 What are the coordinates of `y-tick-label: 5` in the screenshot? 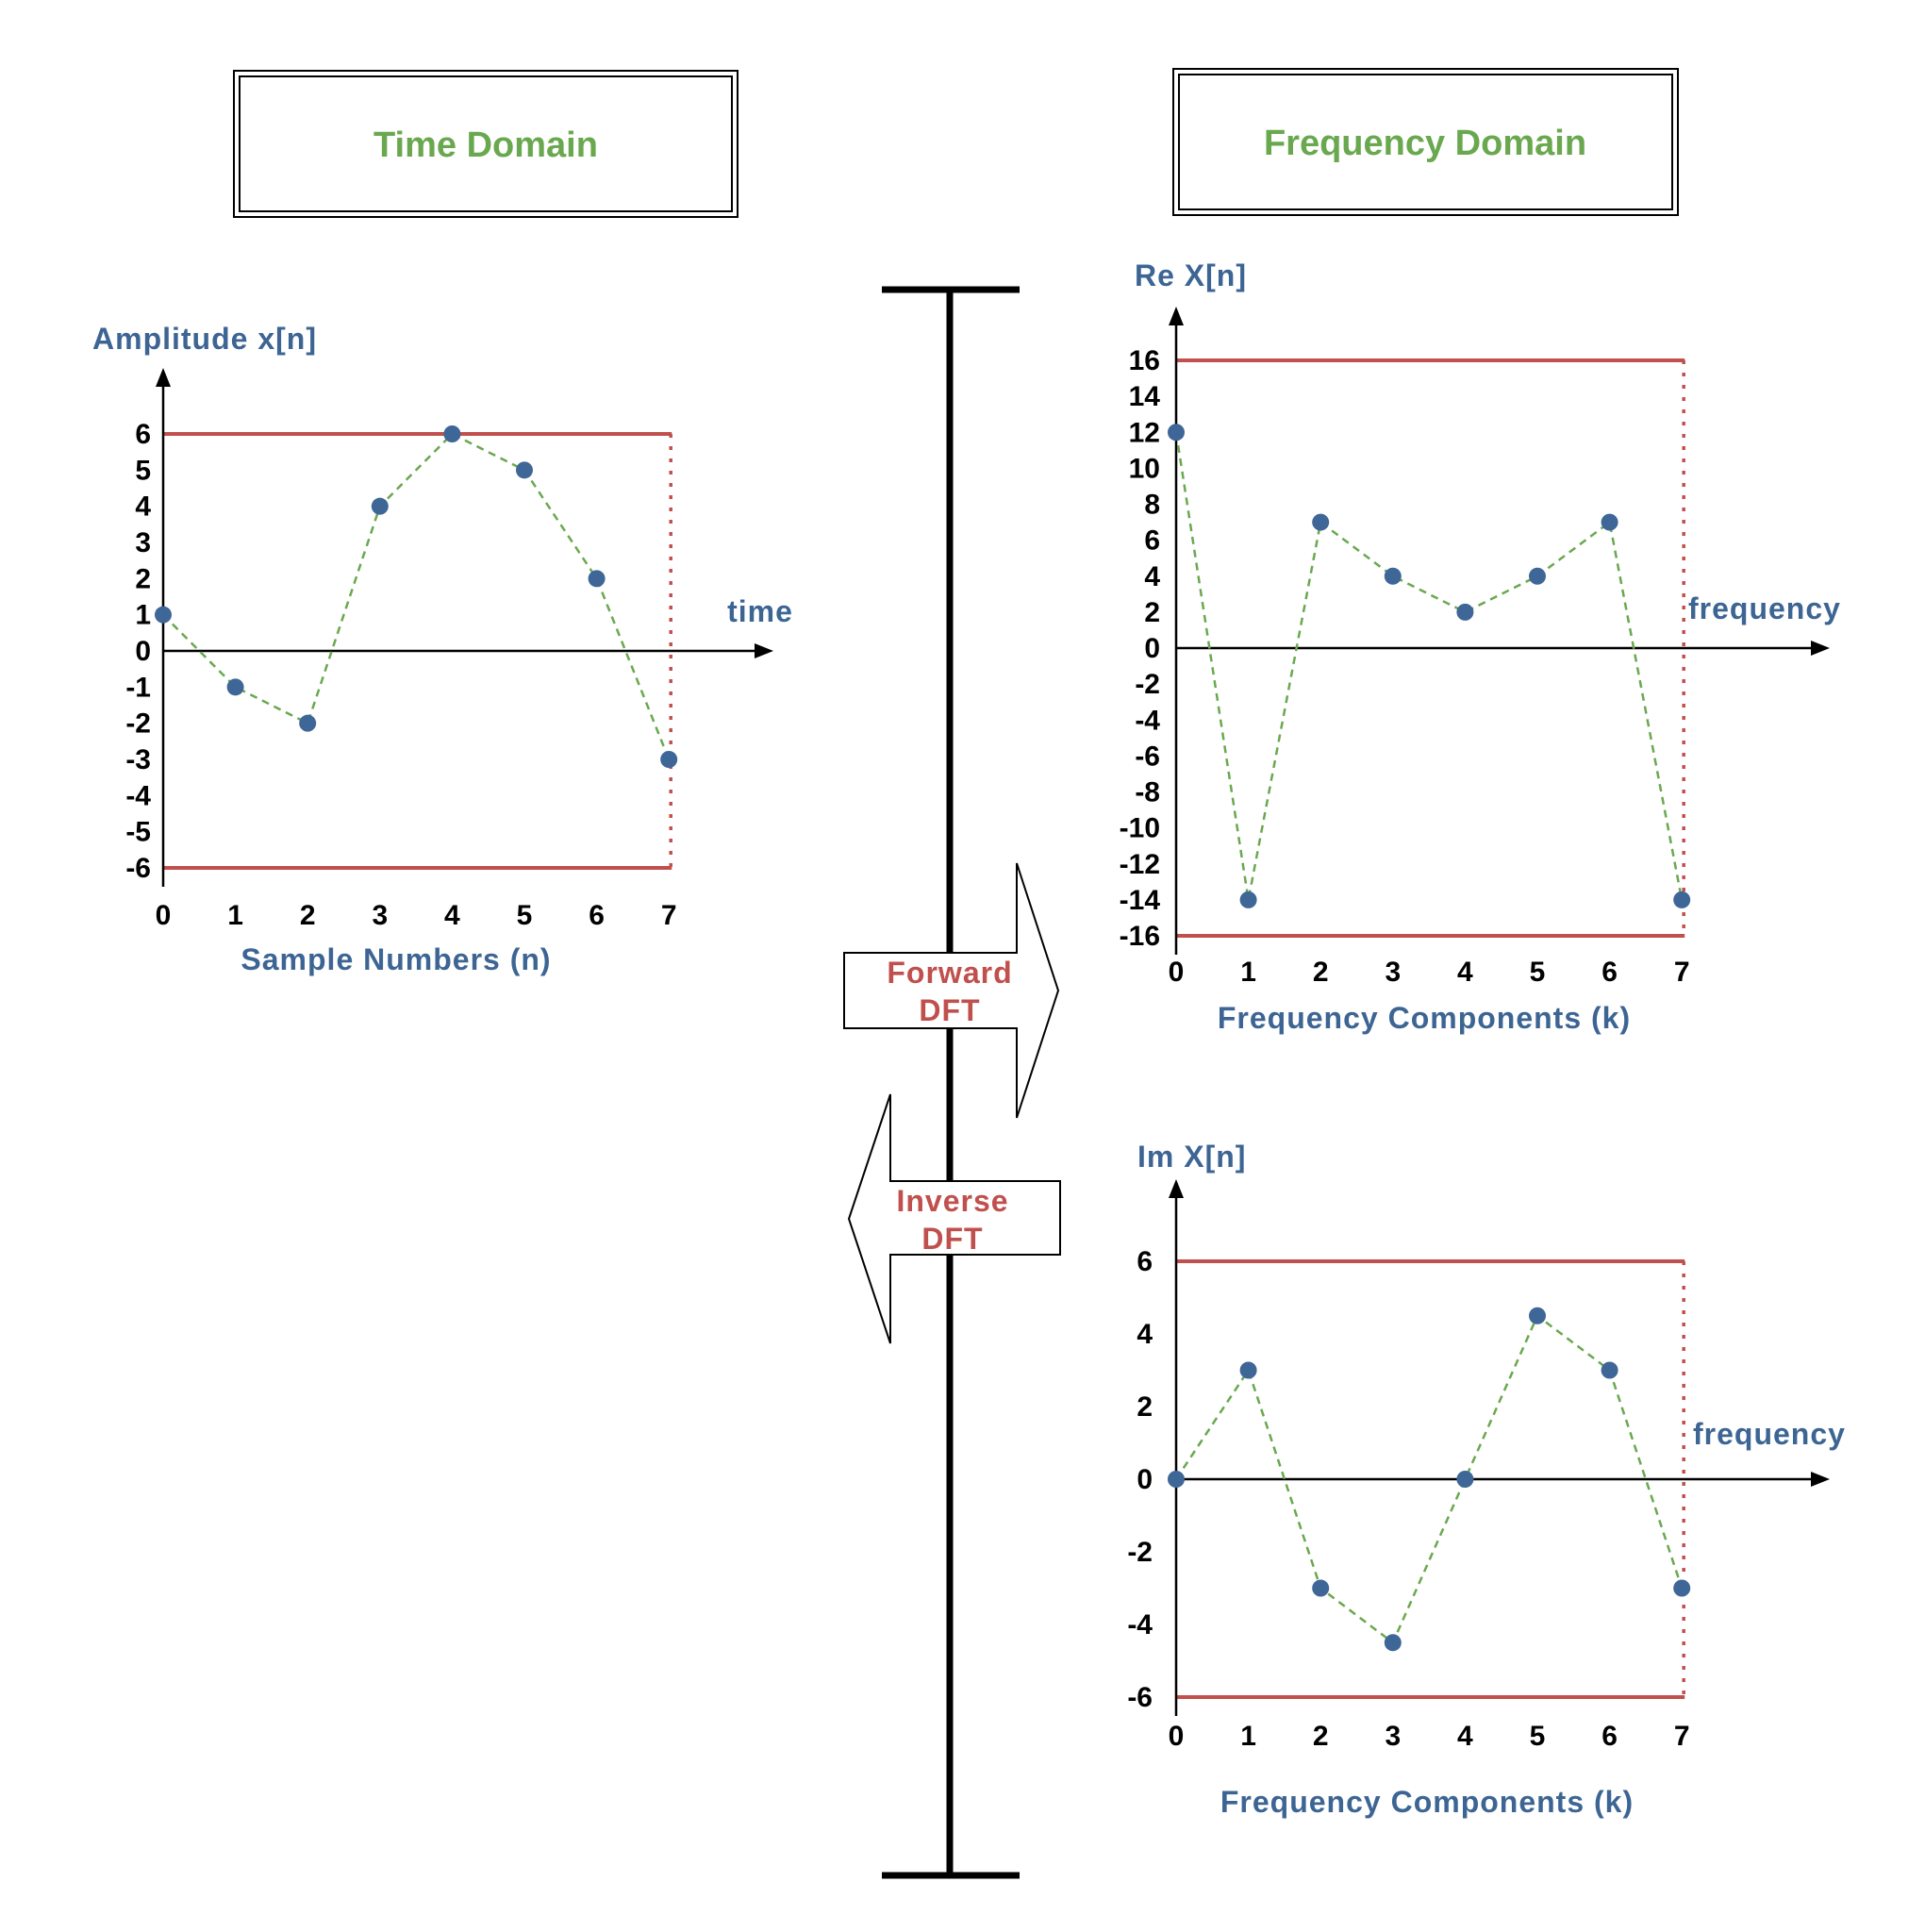 It's located at (143, 470).